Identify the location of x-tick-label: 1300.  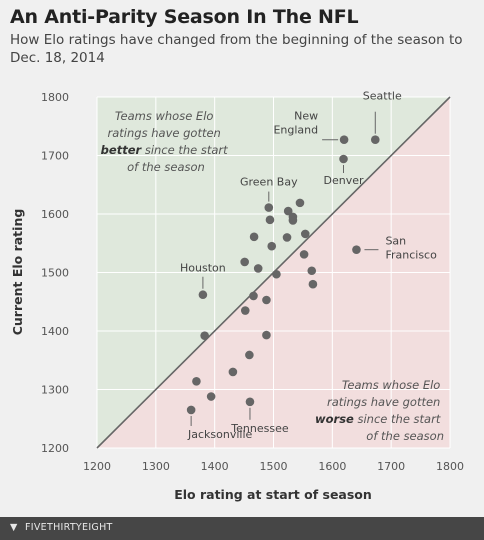
(156, 466).